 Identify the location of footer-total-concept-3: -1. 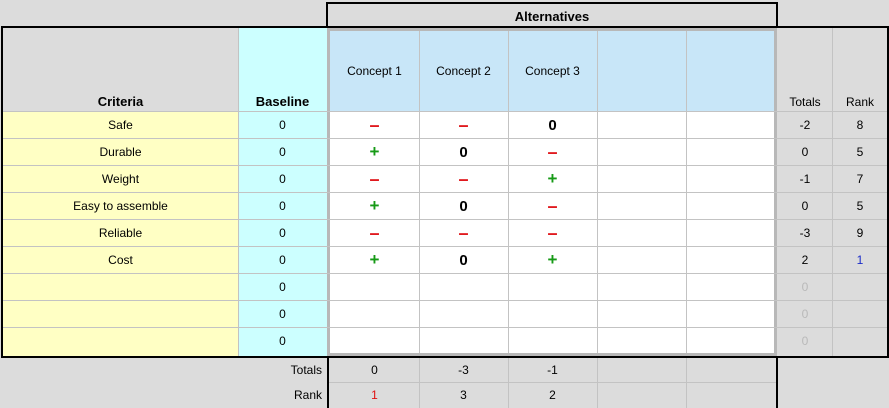
(552, 370).